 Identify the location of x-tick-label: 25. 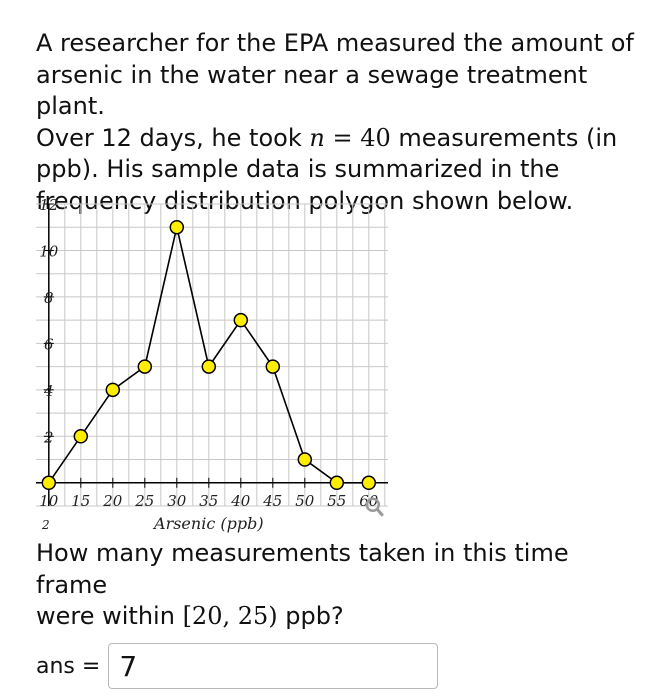
(144, 501).